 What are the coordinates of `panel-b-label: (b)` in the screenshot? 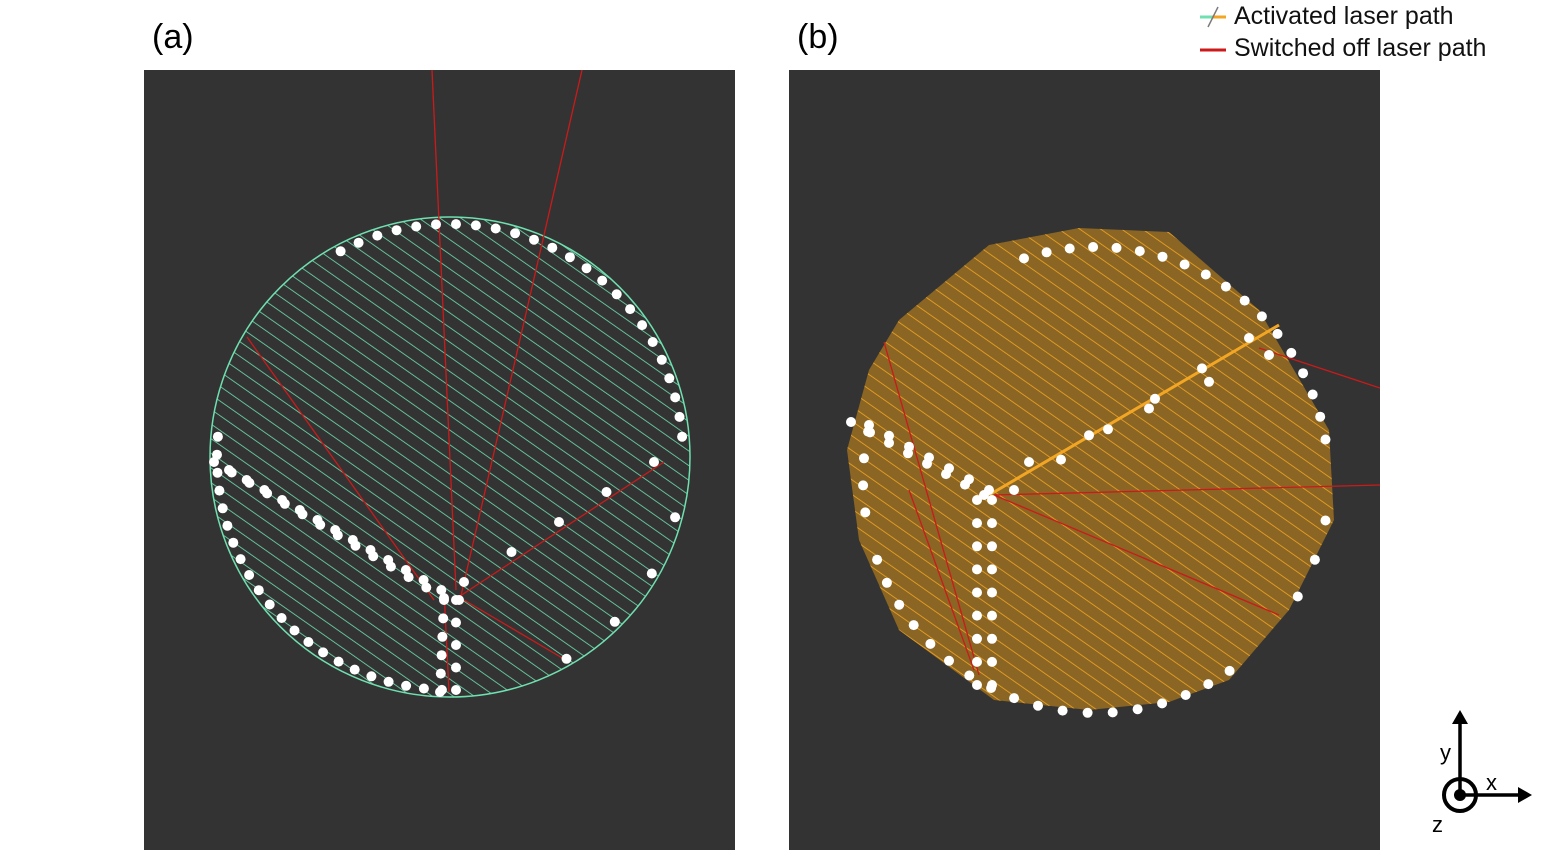 It's located at (818, 37).